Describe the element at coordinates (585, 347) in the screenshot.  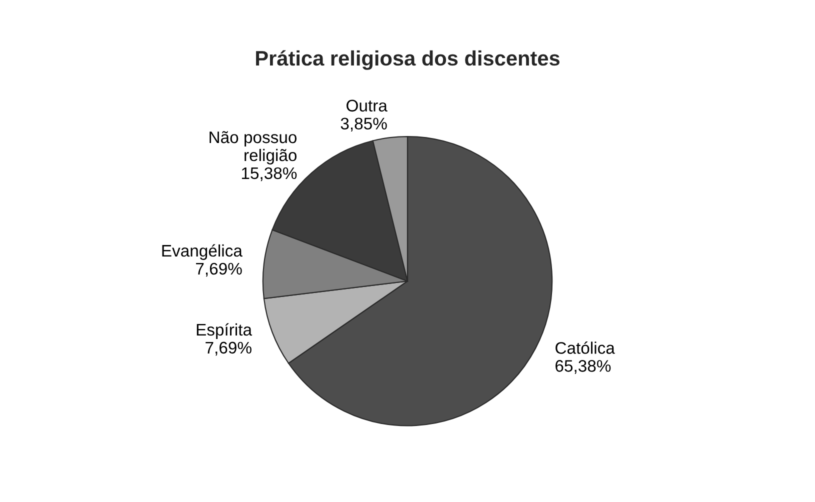
I see `slice-label: Católica` at that location.